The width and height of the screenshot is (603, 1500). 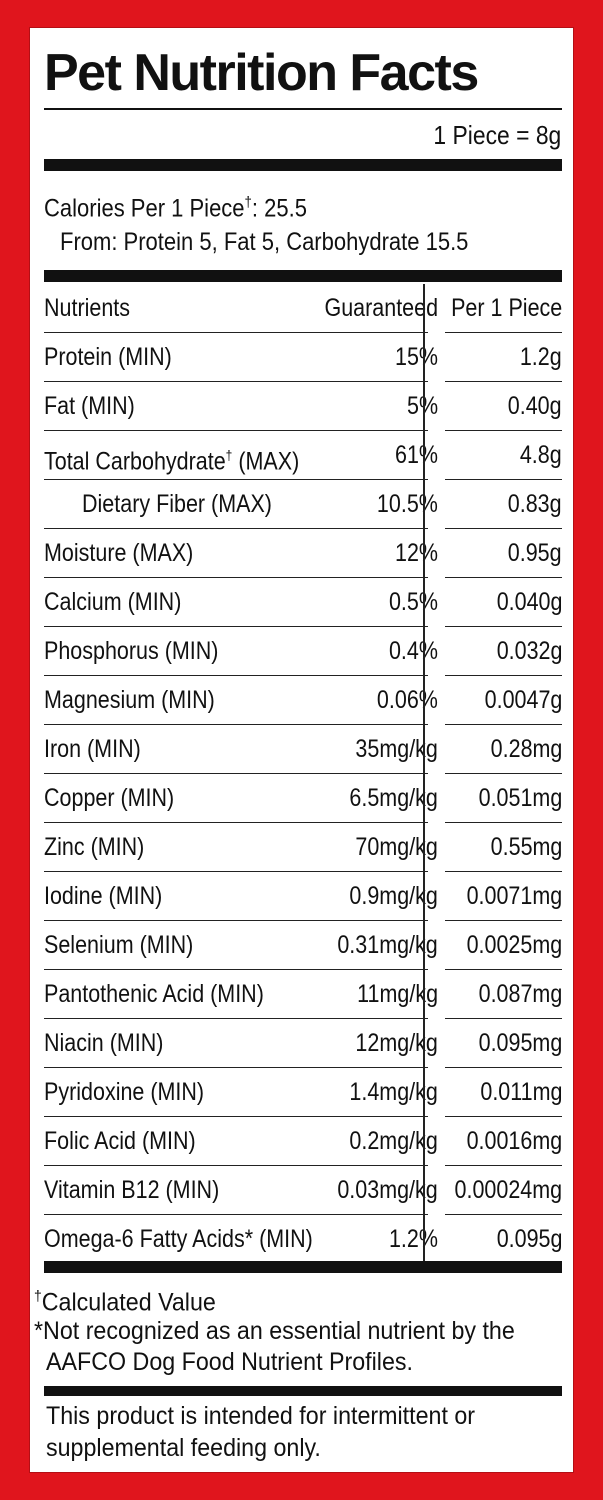 What do you see at coordinates (303, 1043) in the screenshot?
I see `table-row: Niacin (MIN) 12mg/kg 0.095mg` at bounding box center [303, 1043].